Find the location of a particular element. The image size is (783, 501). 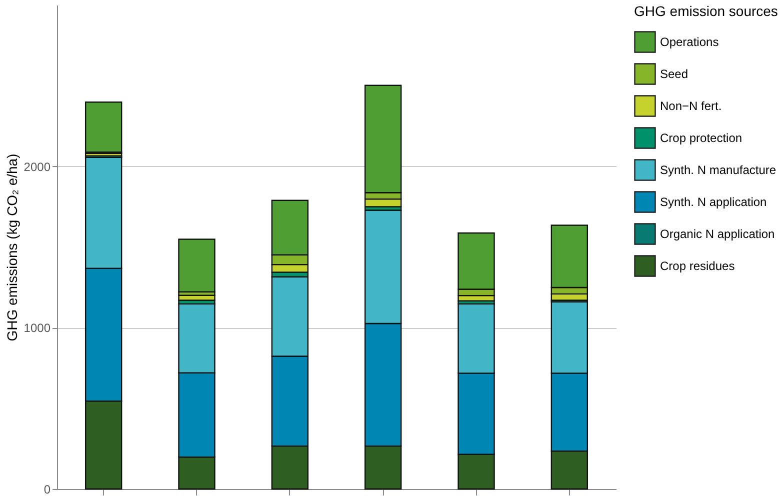

y-tick-label: 2000 is located at coordinates (37, 167).